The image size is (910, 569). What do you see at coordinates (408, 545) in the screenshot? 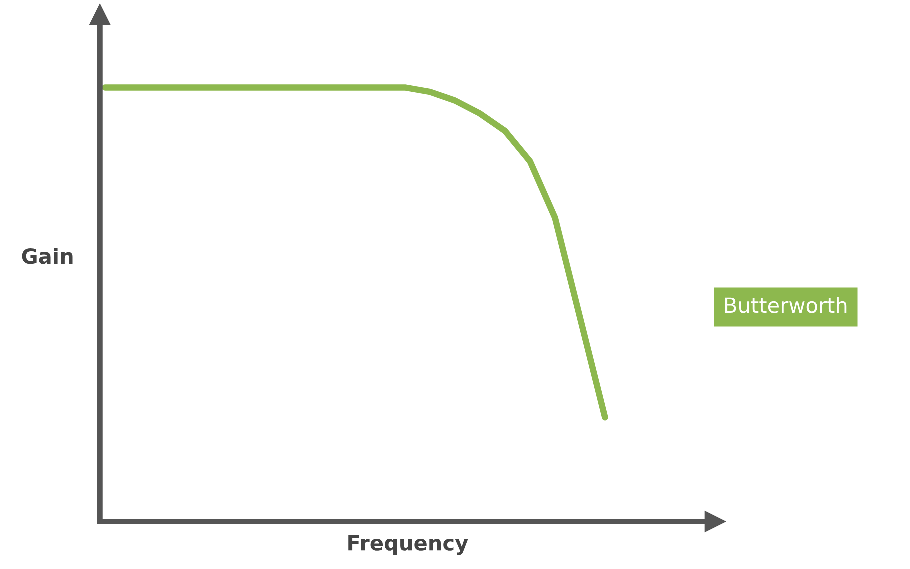
I see `x-axis-title: Frequency` at bounding box center [408, 545].